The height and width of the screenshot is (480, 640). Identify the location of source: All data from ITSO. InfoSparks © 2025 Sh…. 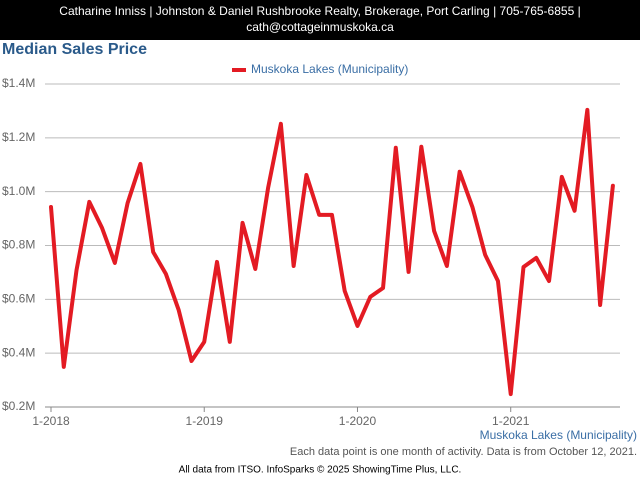
(320, 470).